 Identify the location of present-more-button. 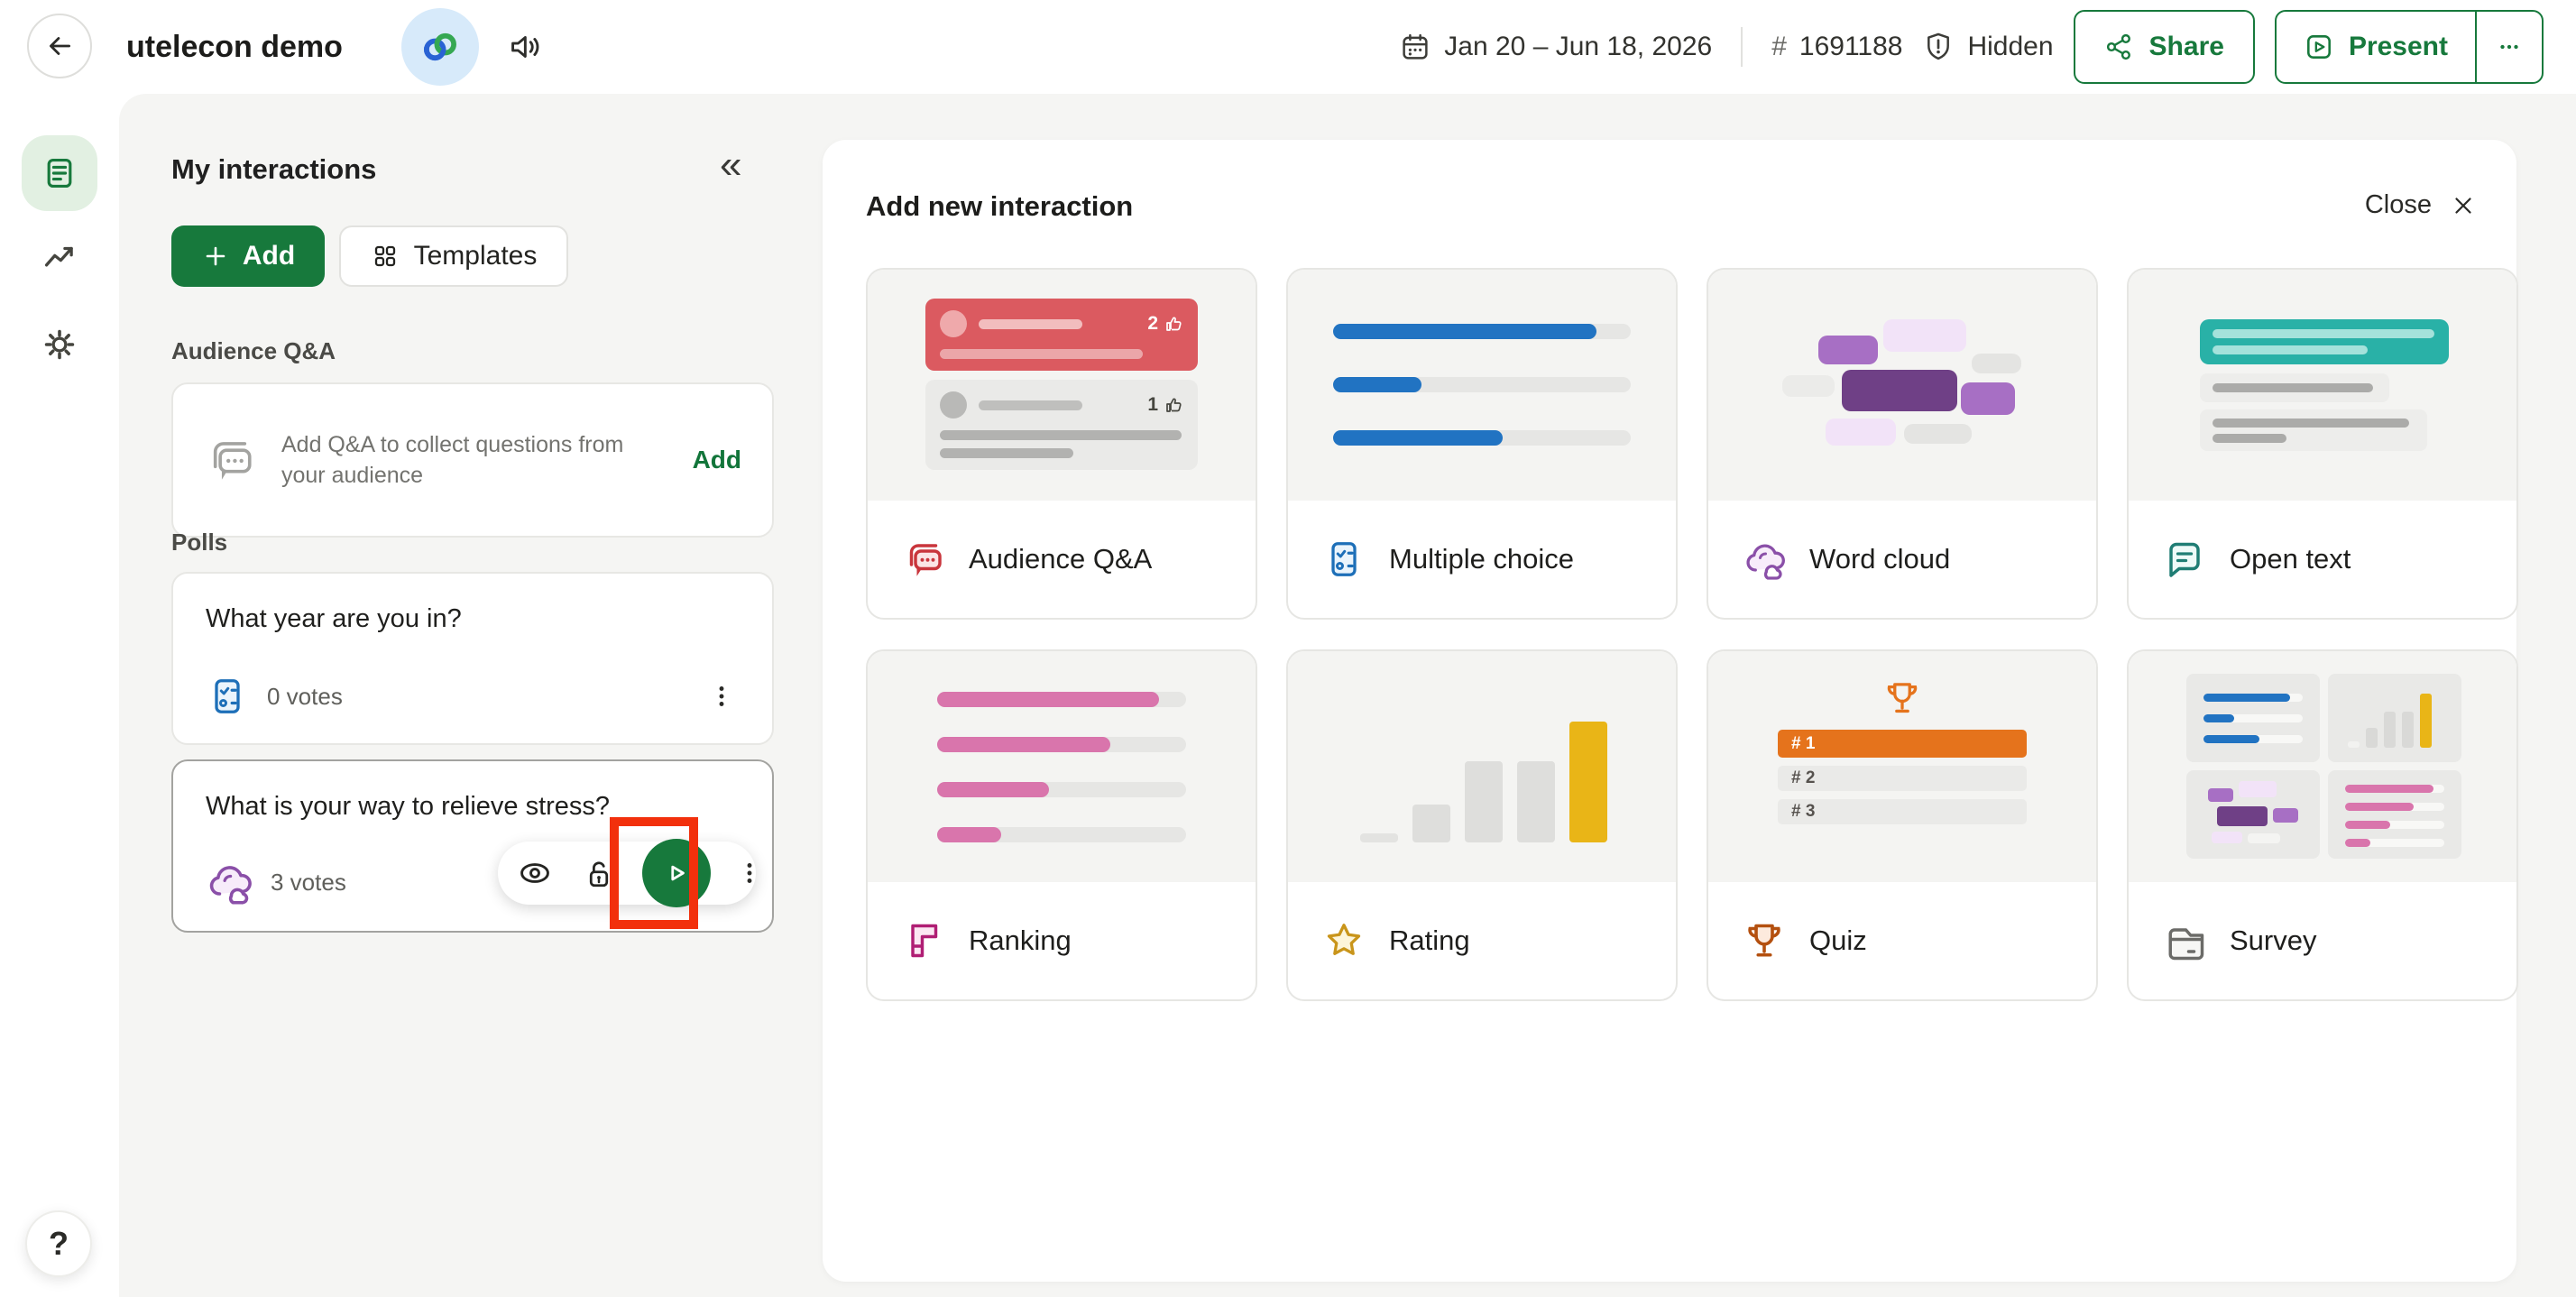
(2508, 47).